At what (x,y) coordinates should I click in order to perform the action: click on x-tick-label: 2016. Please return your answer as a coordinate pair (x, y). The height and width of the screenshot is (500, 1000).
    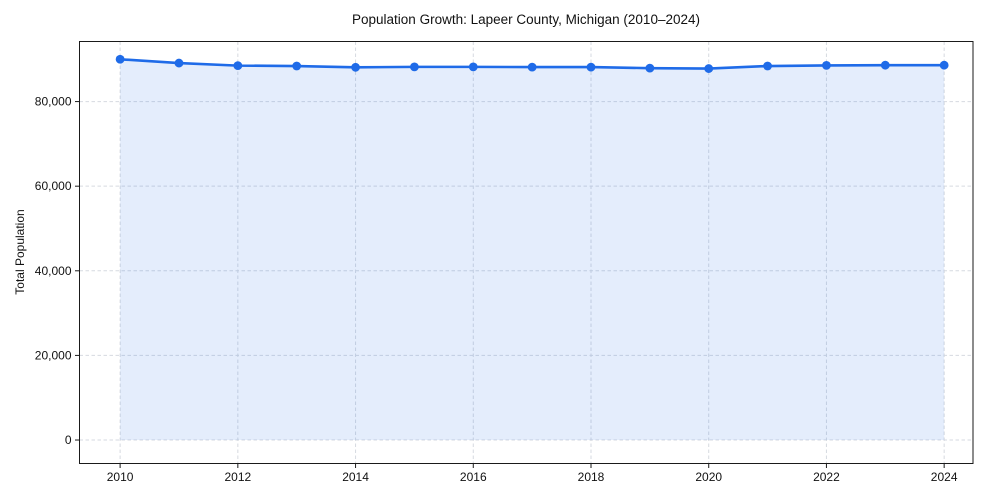
    Looking at the image, I should click on (473, 477).